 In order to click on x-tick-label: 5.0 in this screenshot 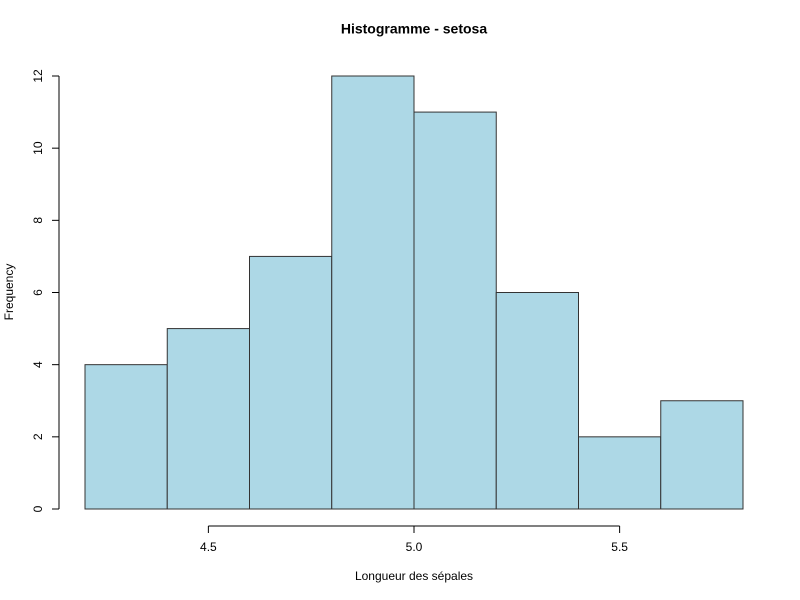, I will do `click(414, 547)`.